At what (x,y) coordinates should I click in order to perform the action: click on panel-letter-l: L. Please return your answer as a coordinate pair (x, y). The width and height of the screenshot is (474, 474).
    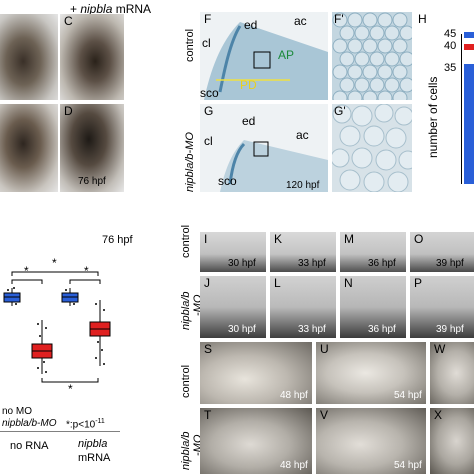
    Looking at the image, I should click on (277, 283).